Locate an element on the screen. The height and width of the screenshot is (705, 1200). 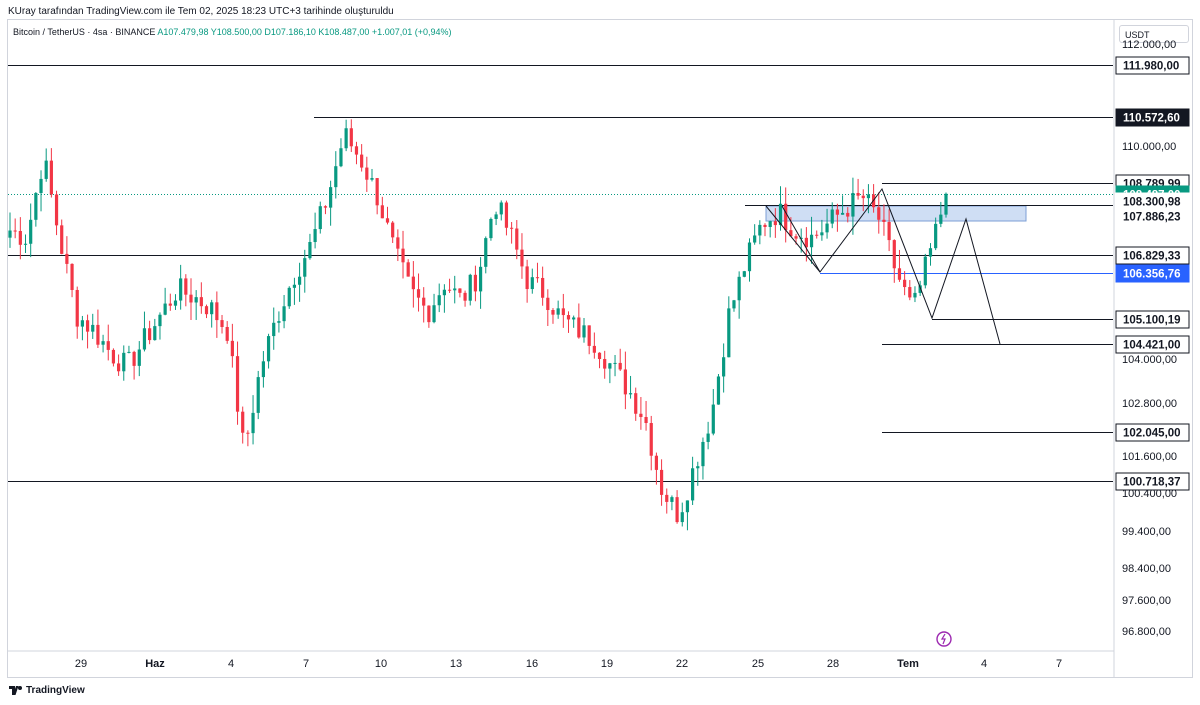
x-tick-label: 19 is located at coordinates (607, 664).